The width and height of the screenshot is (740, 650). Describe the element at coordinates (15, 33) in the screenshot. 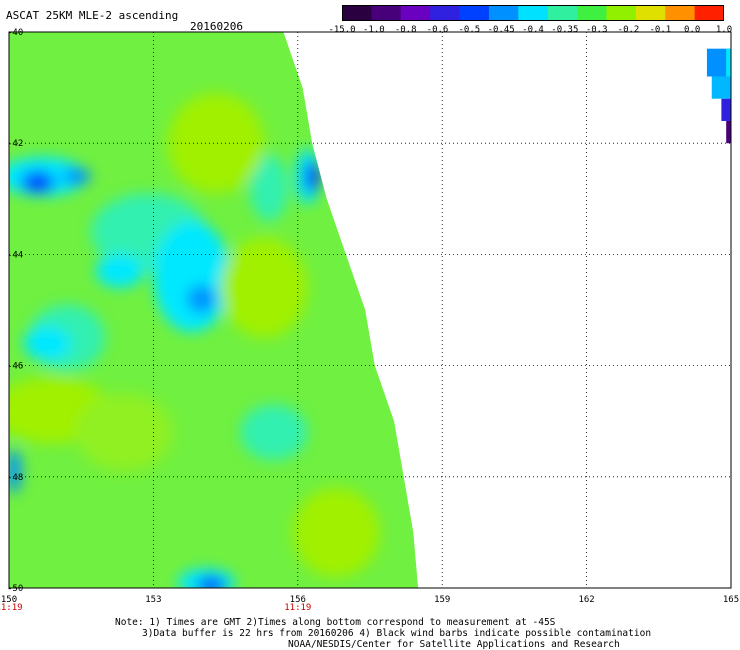

I see `lat-tick-label: -40` at that location.